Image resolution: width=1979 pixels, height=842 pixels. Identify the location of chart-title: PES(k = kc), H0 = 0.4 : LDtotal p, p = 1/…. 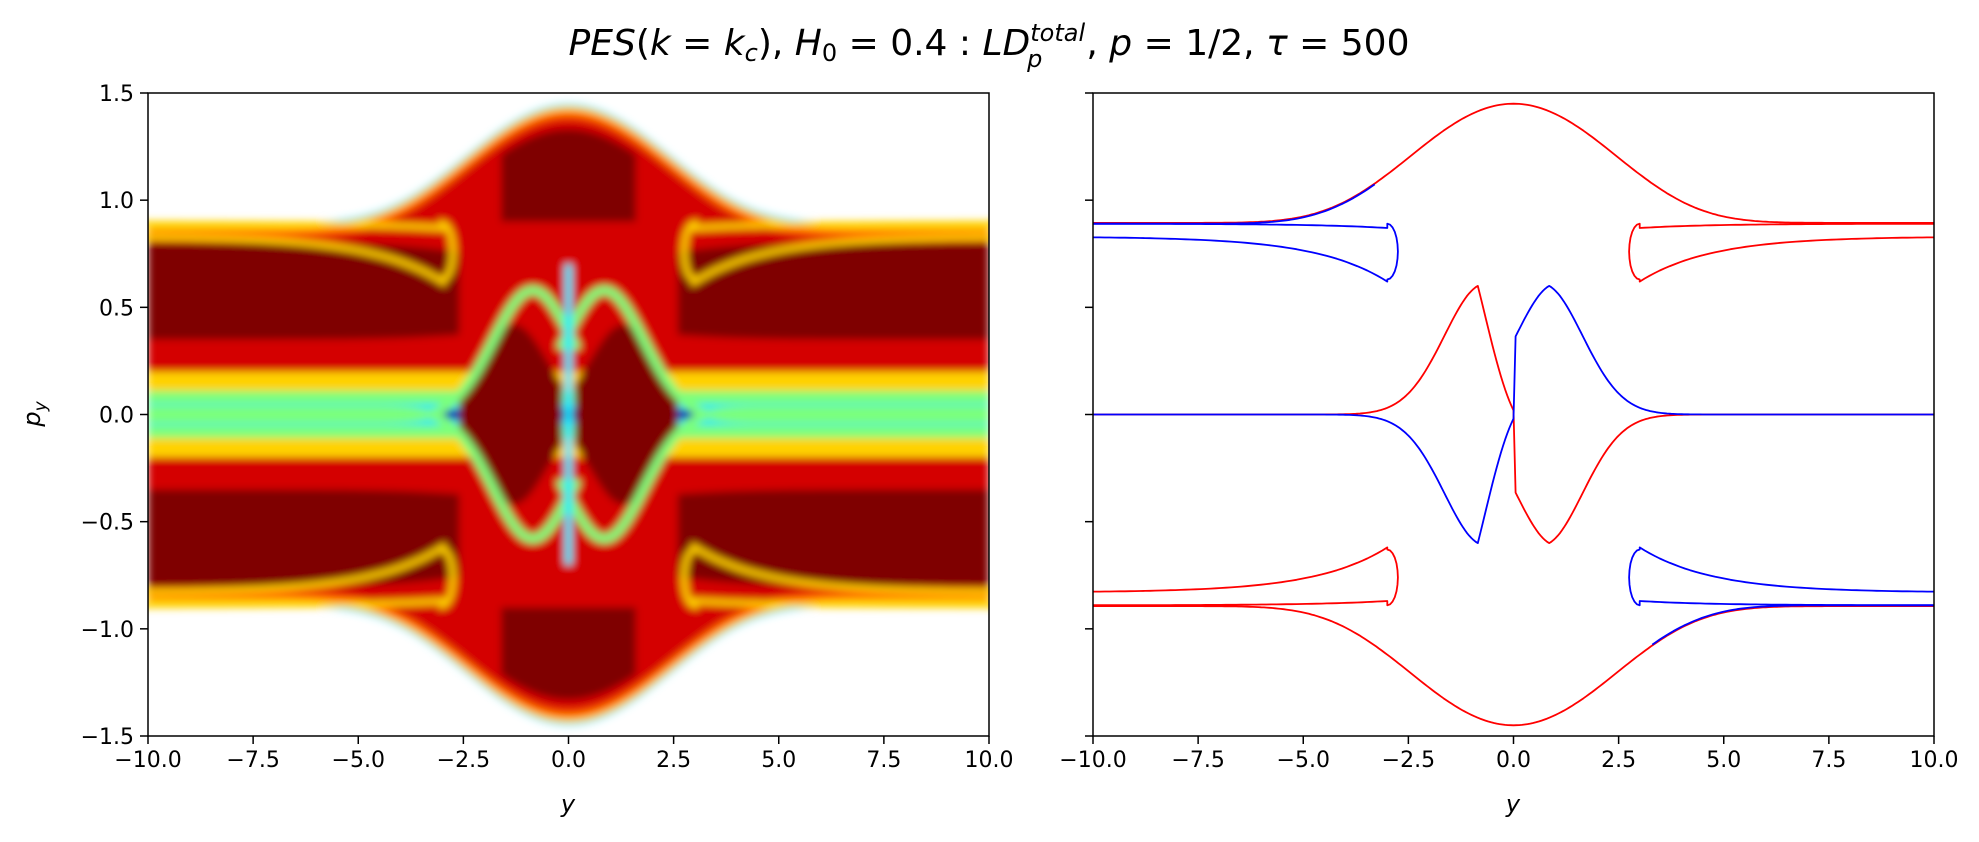
(989, 46).